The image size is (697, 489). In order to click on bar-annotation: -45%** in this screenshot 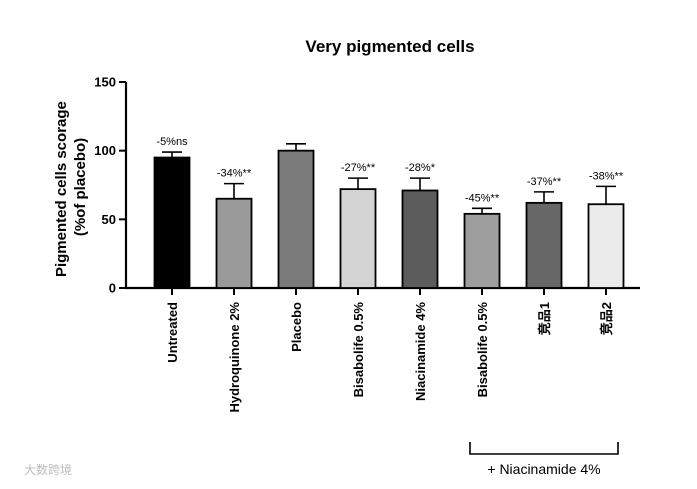, I will do `click(482, 198)`.